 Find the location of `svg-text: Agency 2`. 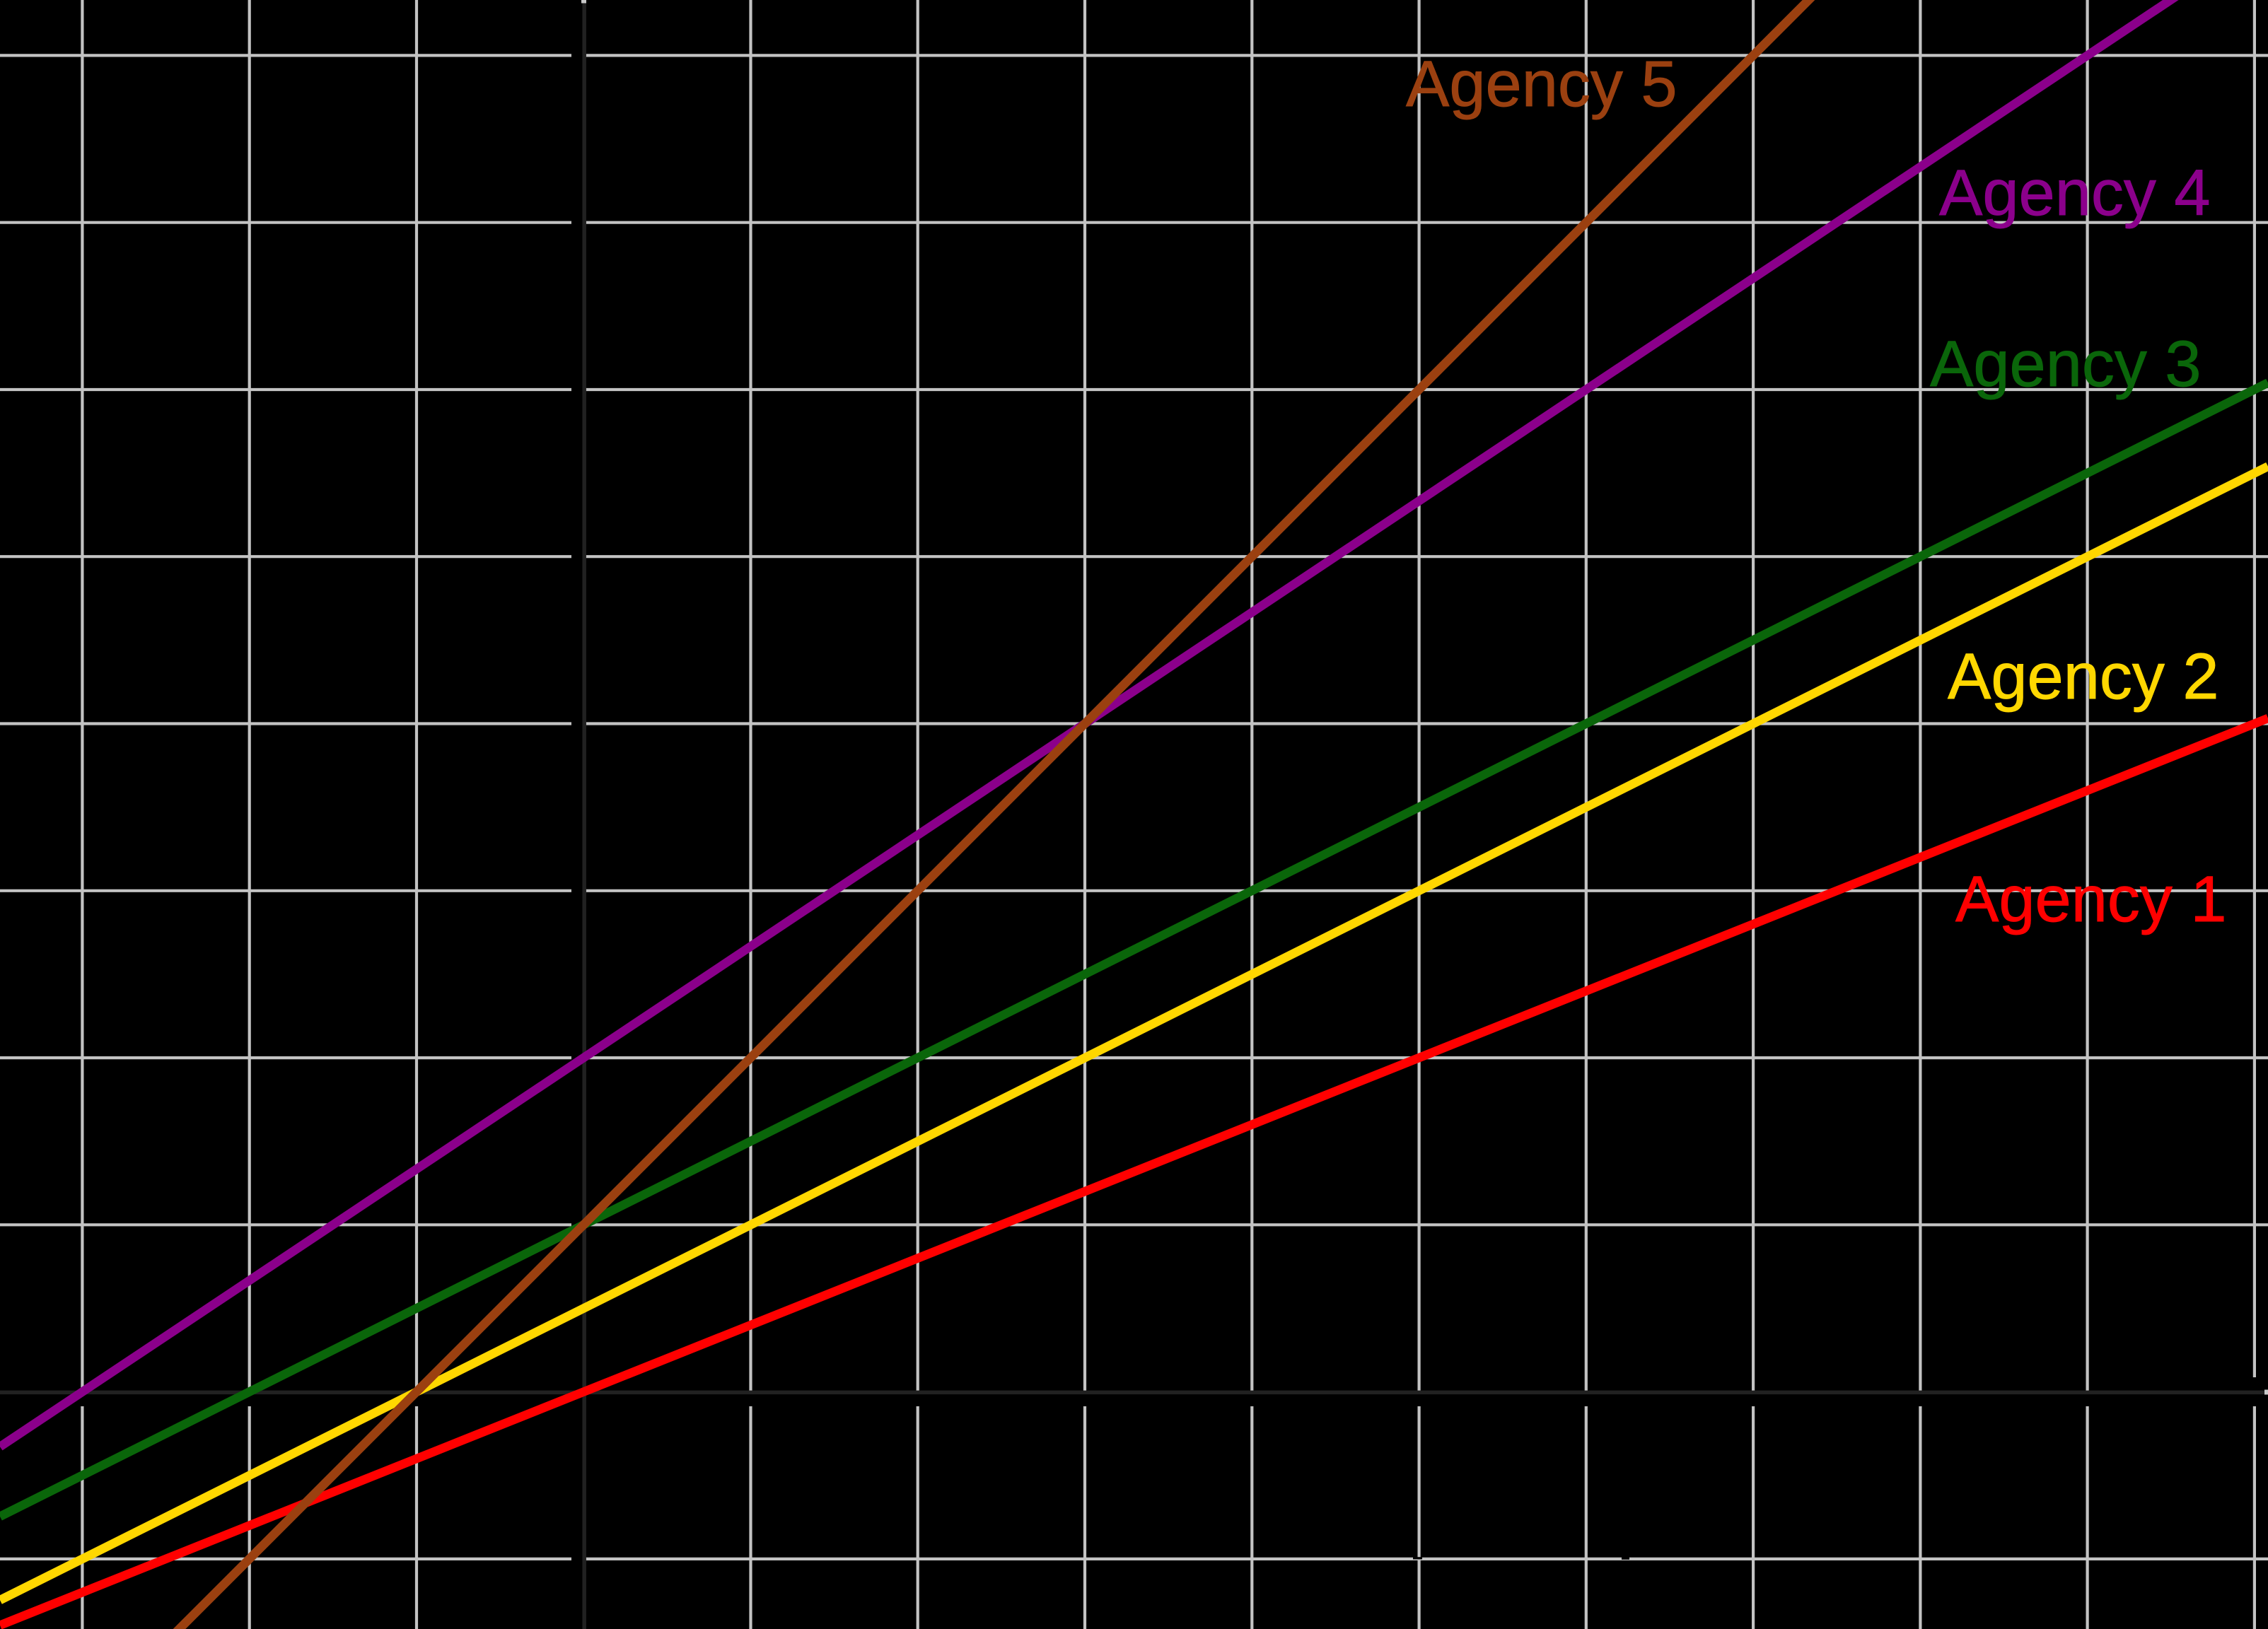

svg-text: Agency 2 is located at coordinates (2083, 677).